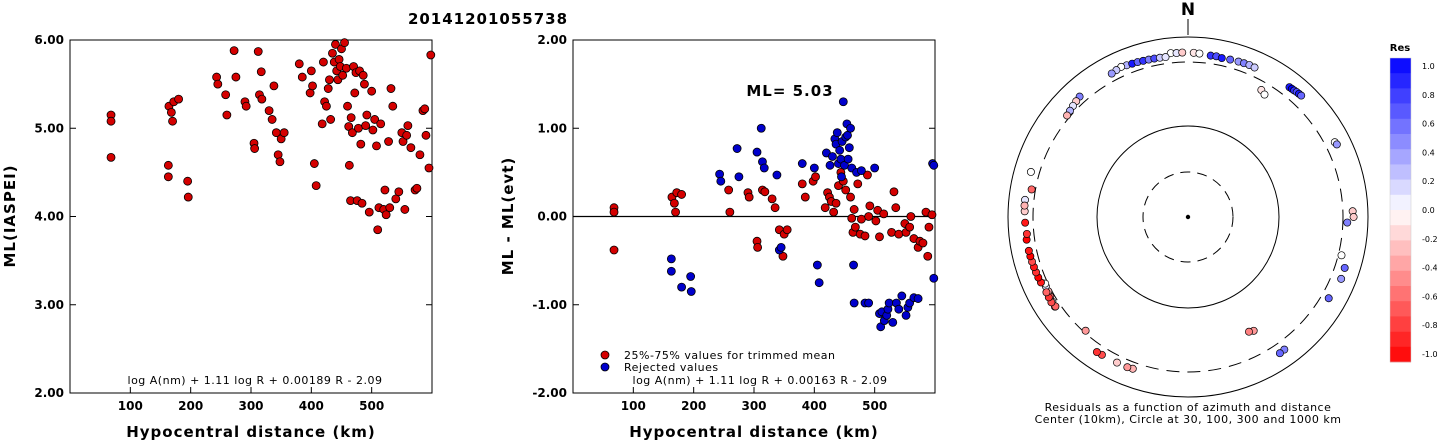 The image size is (1437, 441). What do you see at coordinates (671, 367) in the screenshot?
I see `legend-label-rejected: Rejected values` at bounding box center [671, 367].